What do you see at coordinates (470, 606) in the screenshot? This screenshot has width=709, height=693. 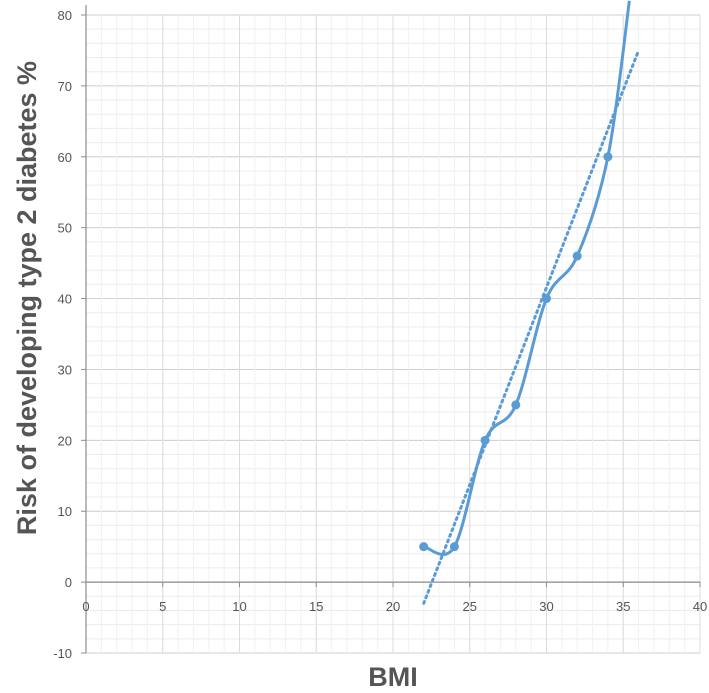 I see `x-tick-label: 25` at bounding box center [470, 606].